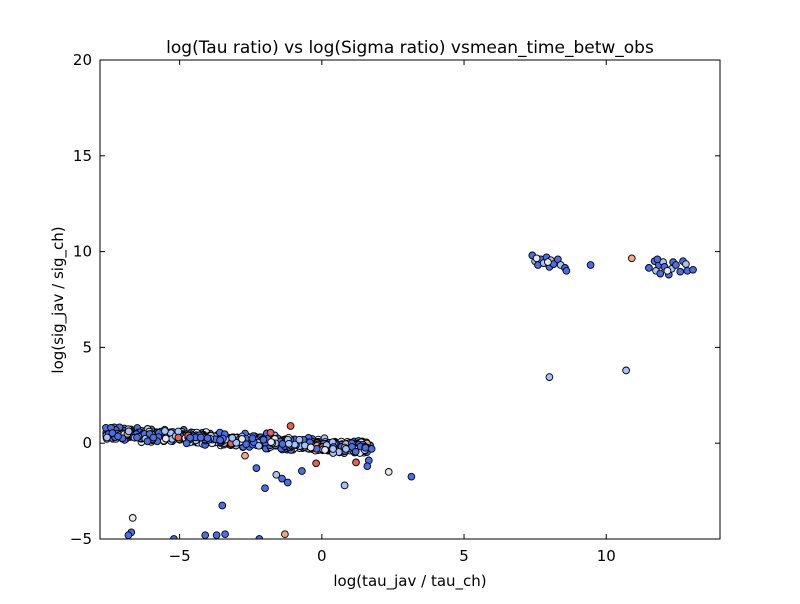 The image size is (800, 604). What do you see at coordinates (82, 60) in the screenshot?
I see `y-tick-label: 20` at bounding box center [82, 60].